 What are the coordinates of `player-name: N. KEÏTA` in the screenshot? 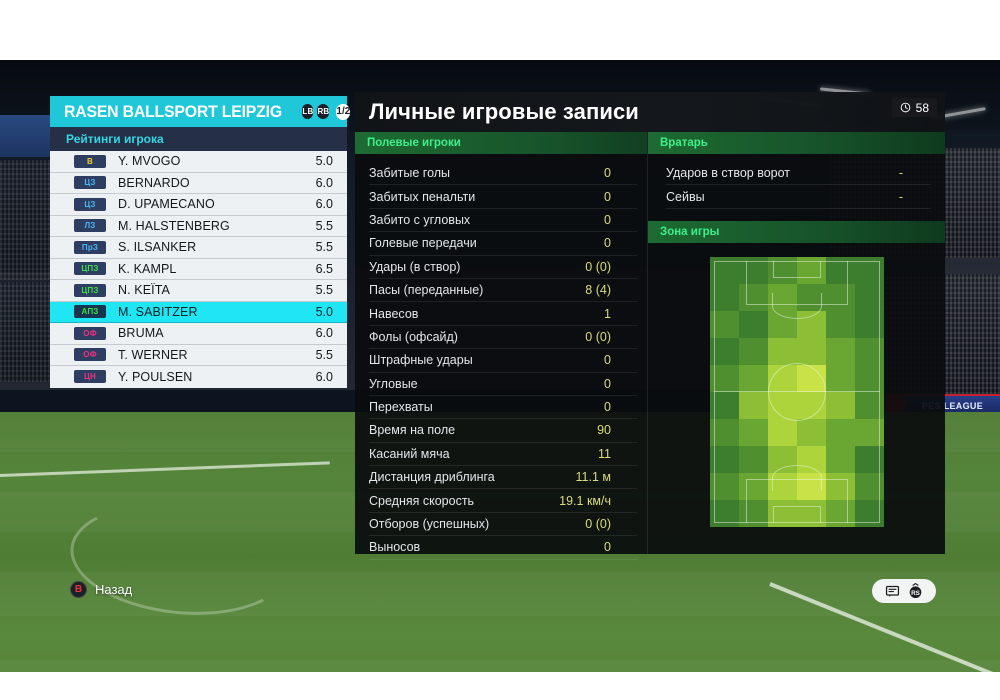 It's located at (144, 290).